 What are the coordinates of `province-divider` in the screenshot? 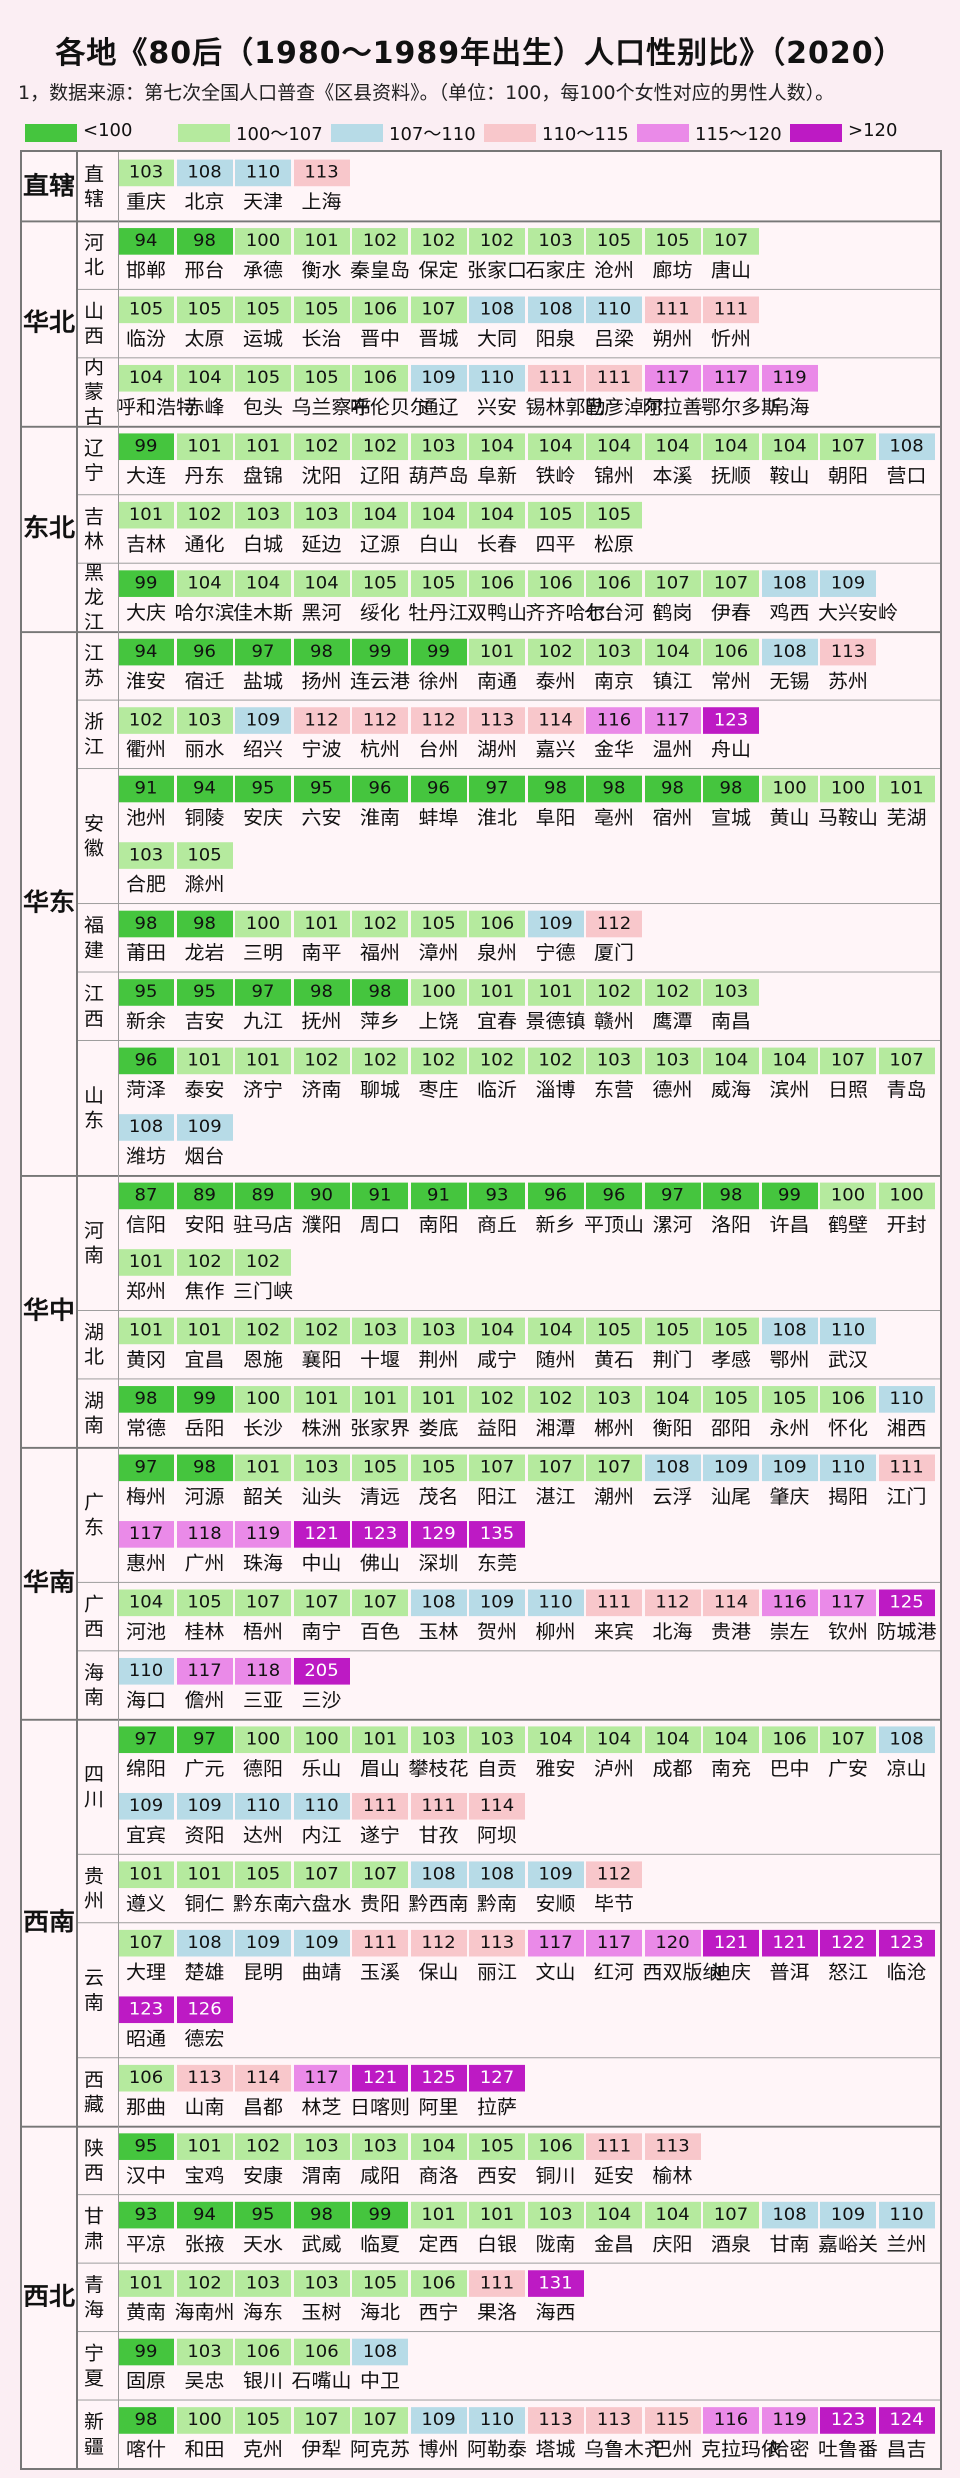 It's located at (118, 1310).